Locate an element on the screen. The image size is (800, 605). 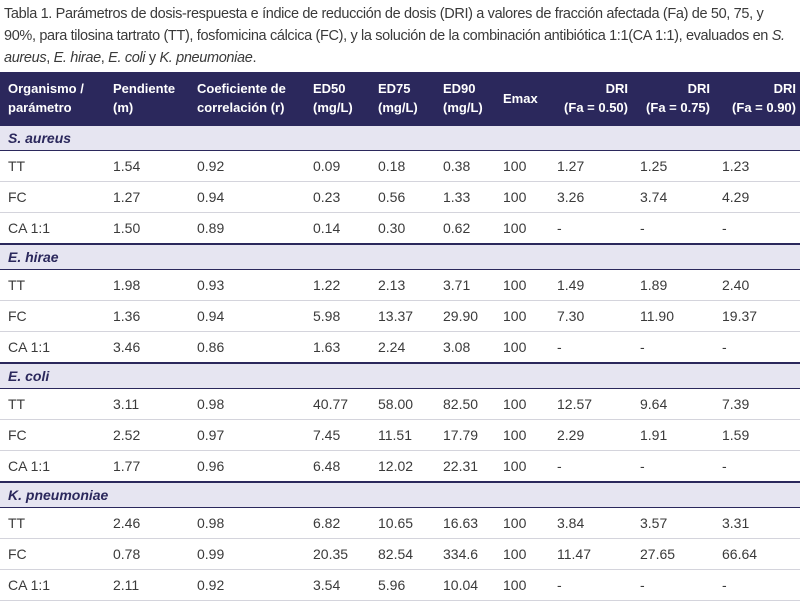
cell: 1.98 is located at coordinates (147, 285).